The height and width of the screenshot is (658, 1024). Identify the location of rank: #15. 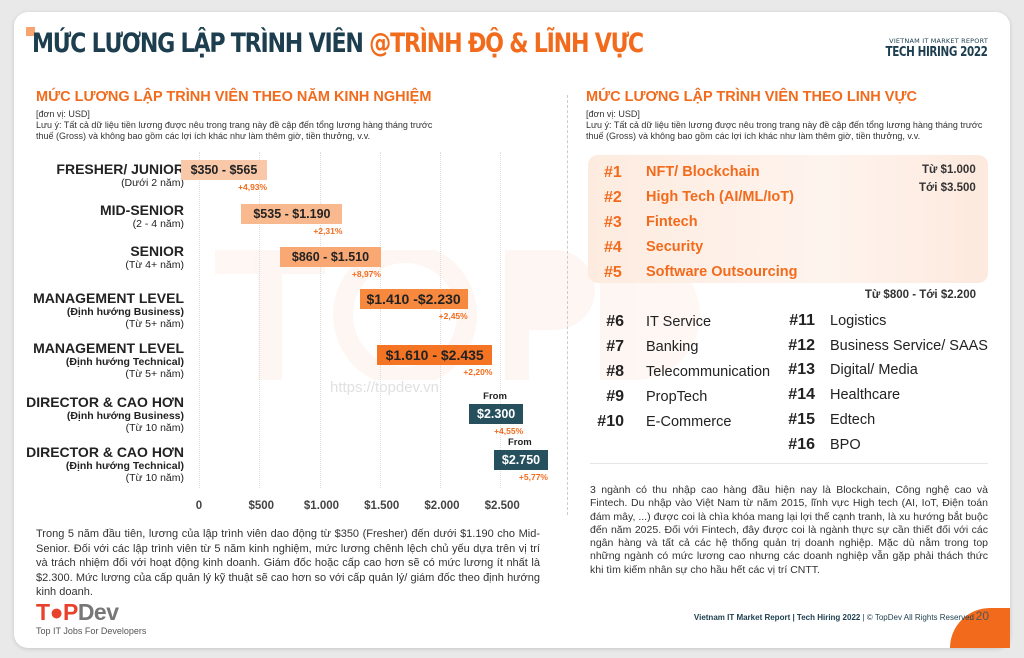
(801, 419).